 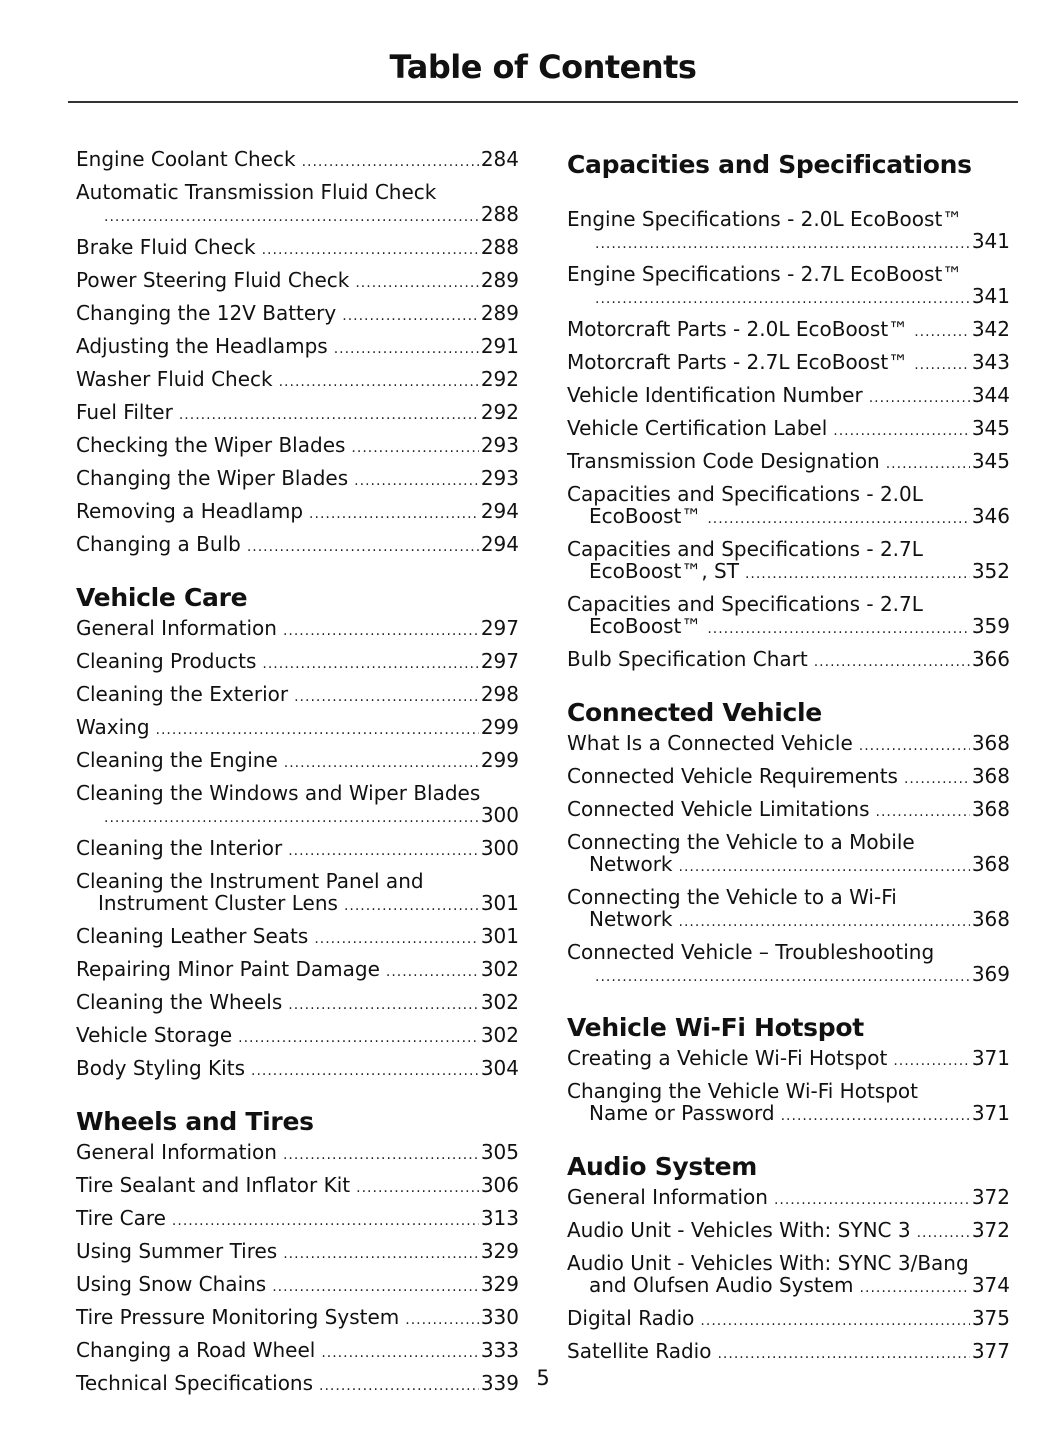 I want to click on toc-entry: Bulb Specification Chart 366, so click(x=788, y=660).